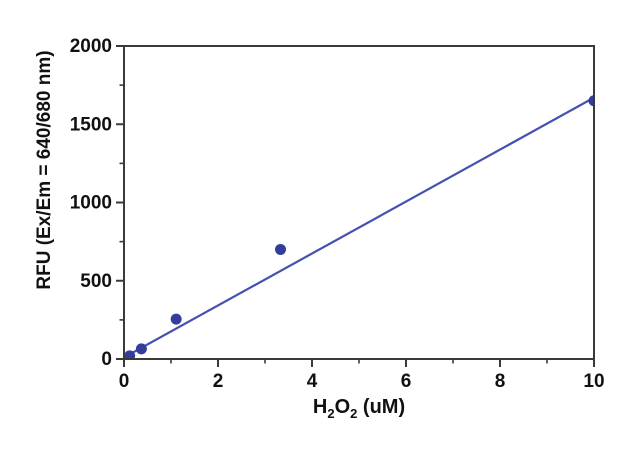 This screenshot has width=640, height=456. Describe the element at coordinates (359, 408) in the screenshot. I see `x-axis-title: H2O2 (uM)` at that location.